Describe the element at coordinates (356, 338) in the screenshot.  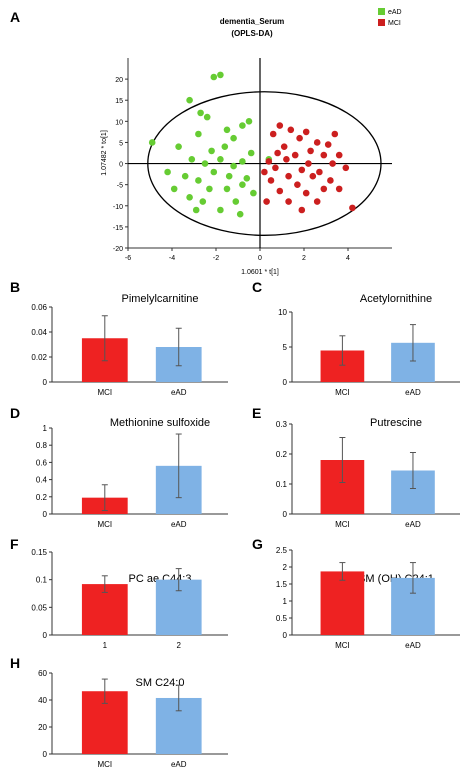
I see `panel-c-bar-chart: C Acetylornithine 0 5 10 MCI eAD` at that location.